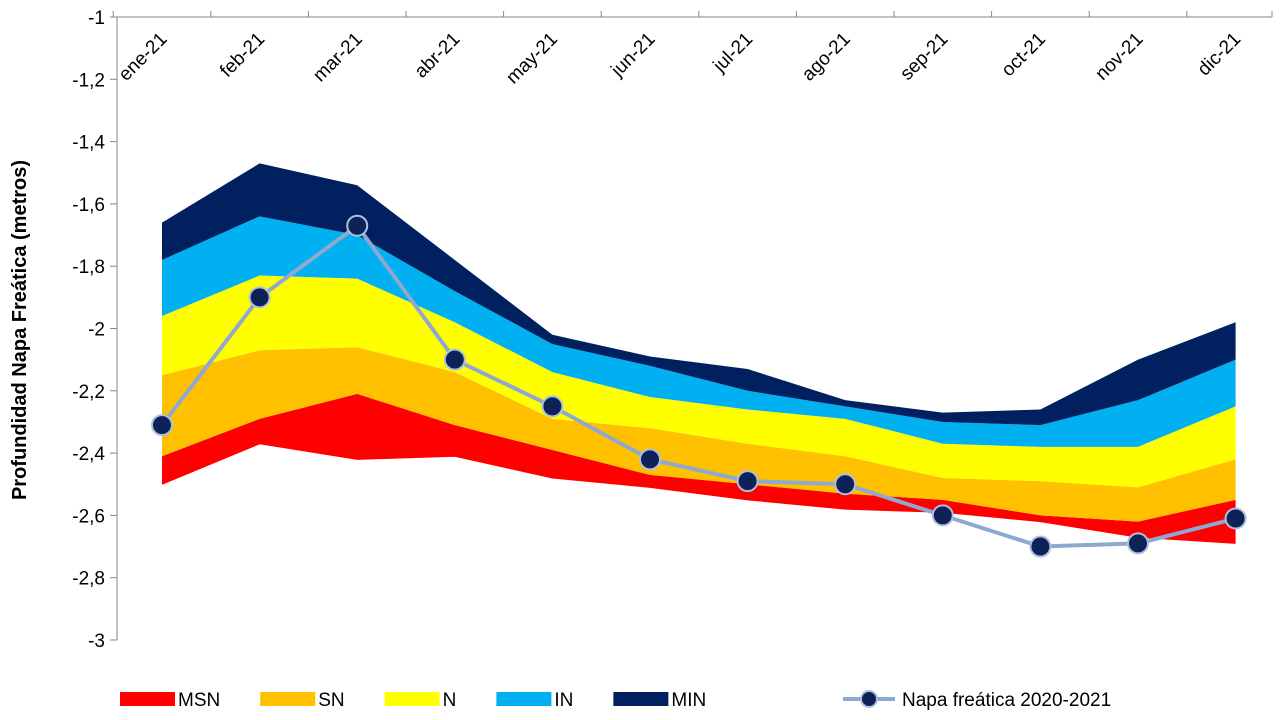 The image size is (1288, 720). I want to click on x-tick-label: jun-21, so click(633, 55).